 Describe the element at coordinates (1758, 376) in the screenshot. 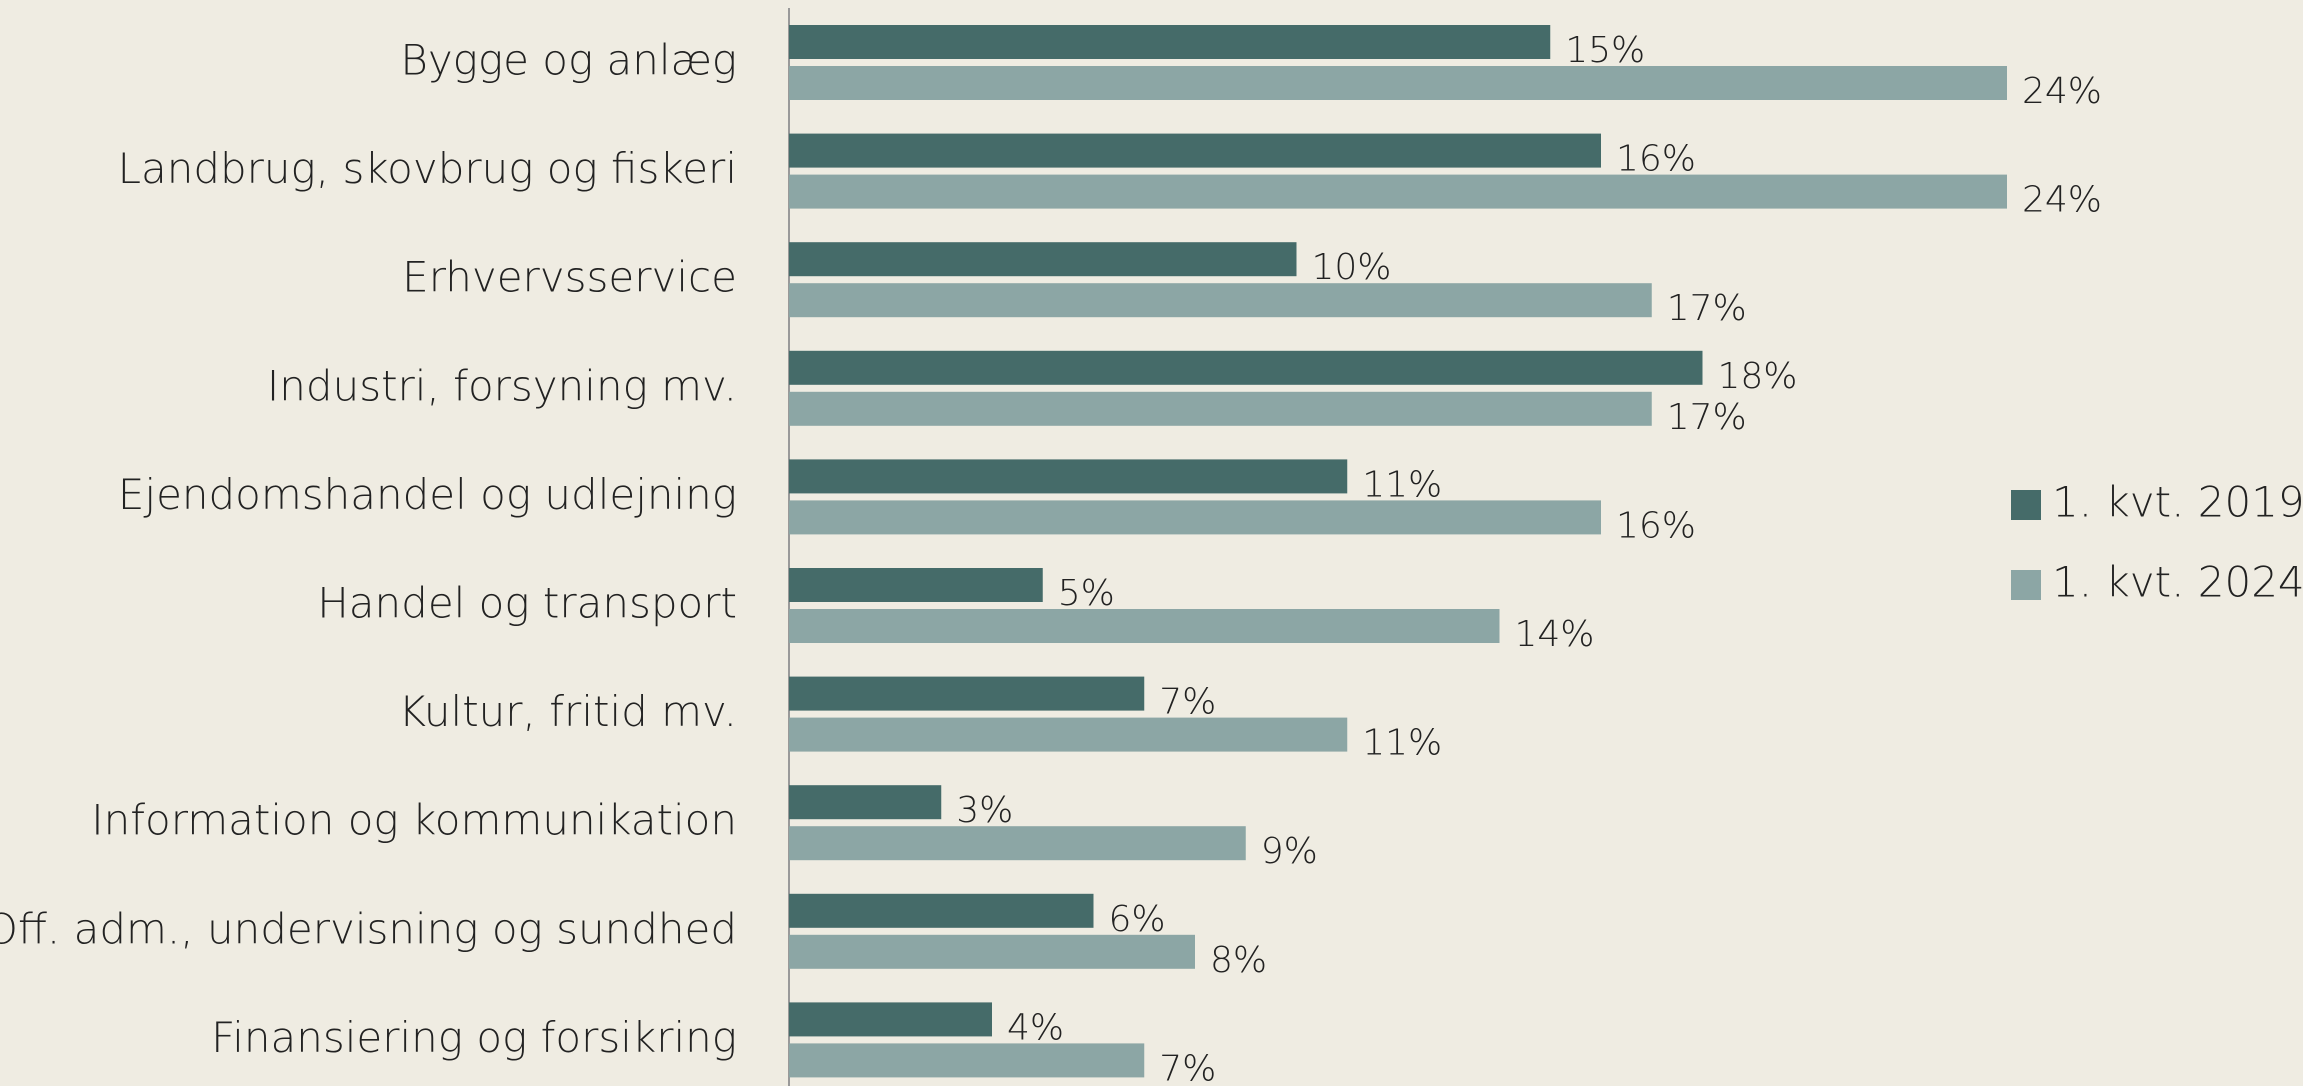

I see `value-label: 18%` at that location.